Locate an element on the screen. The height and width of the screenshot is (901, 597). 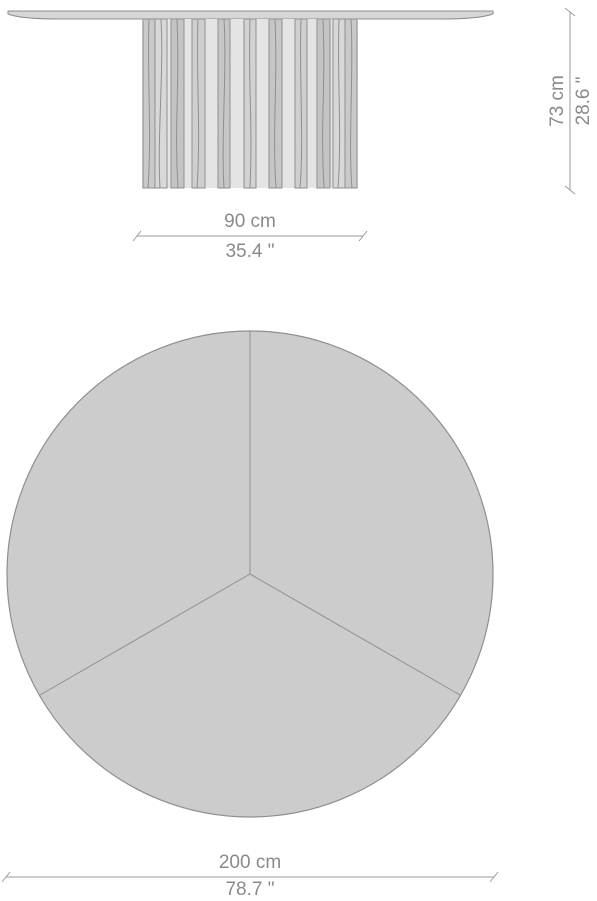
base-width-dimension: 90 cm 35.4 " is located at coordinates (250, 236).